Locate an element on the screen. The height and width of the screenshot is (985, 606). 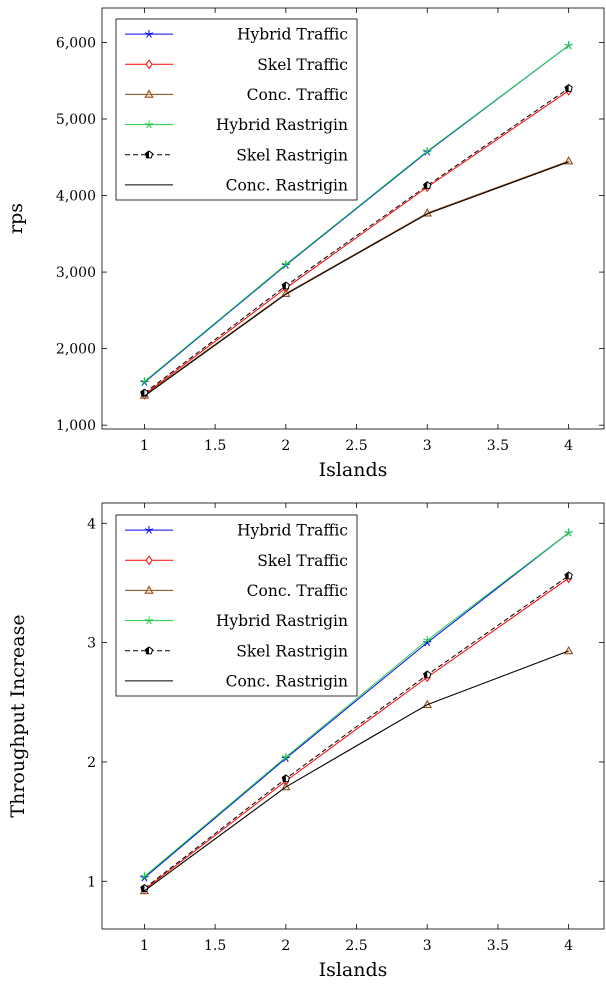
y-tick-label: 4 is located at coordinates (91, 524).